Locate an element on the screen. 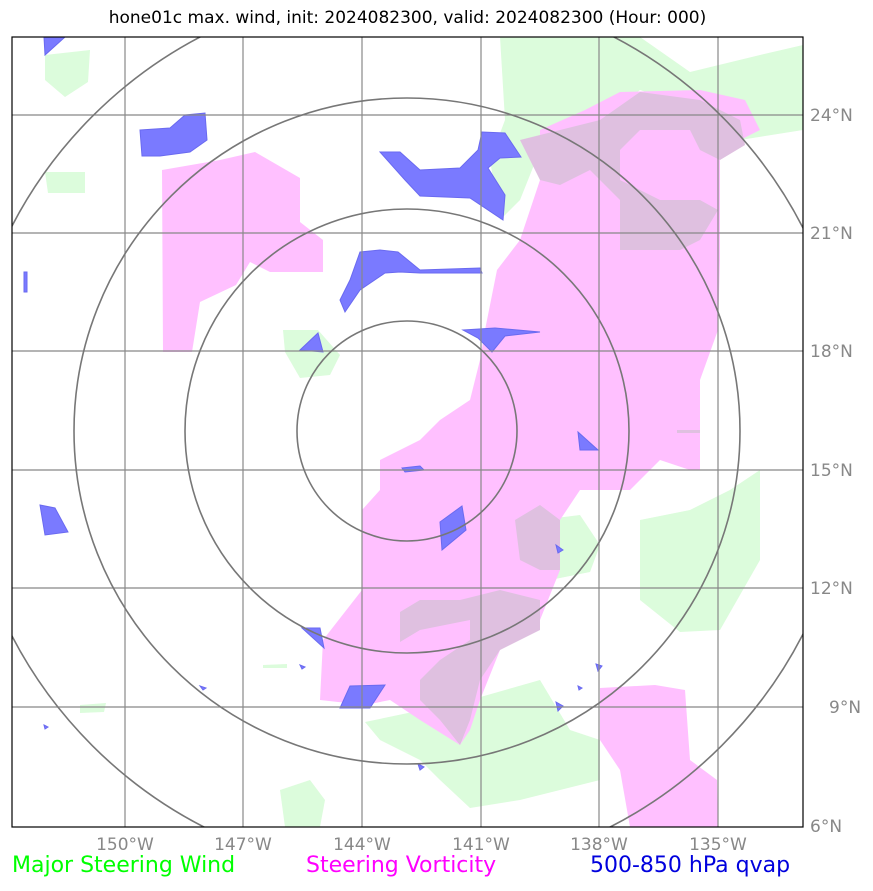  lat-label: 21°N is located at coordinates (831, 234).